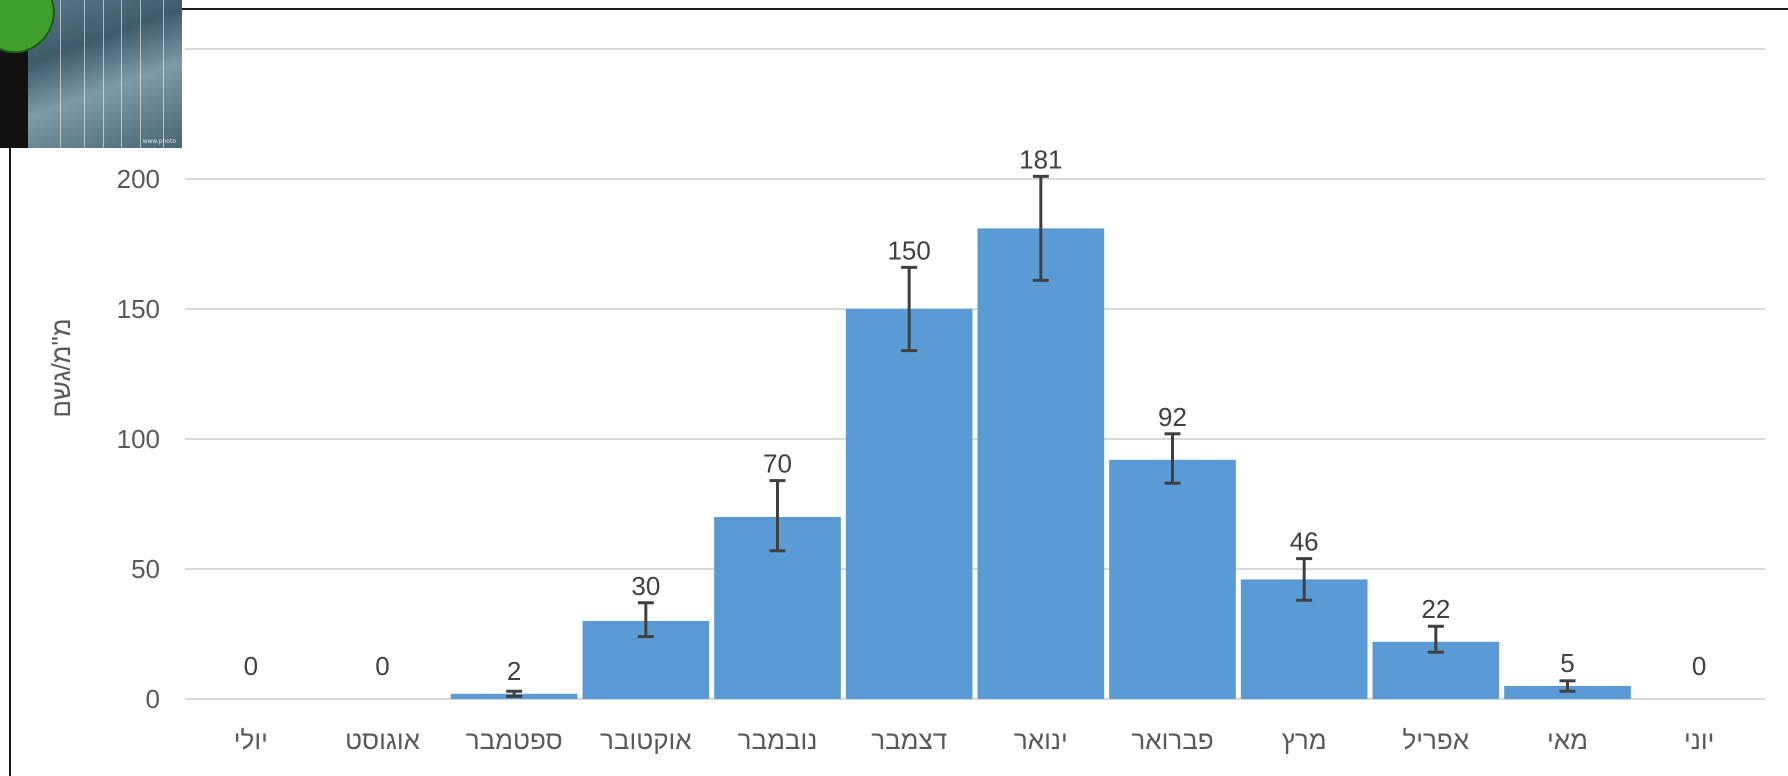  What do you see at coordinates (251, 740) in the screenshot?
I see `x-tick-label: יולי` at bounding box center [251, 740].